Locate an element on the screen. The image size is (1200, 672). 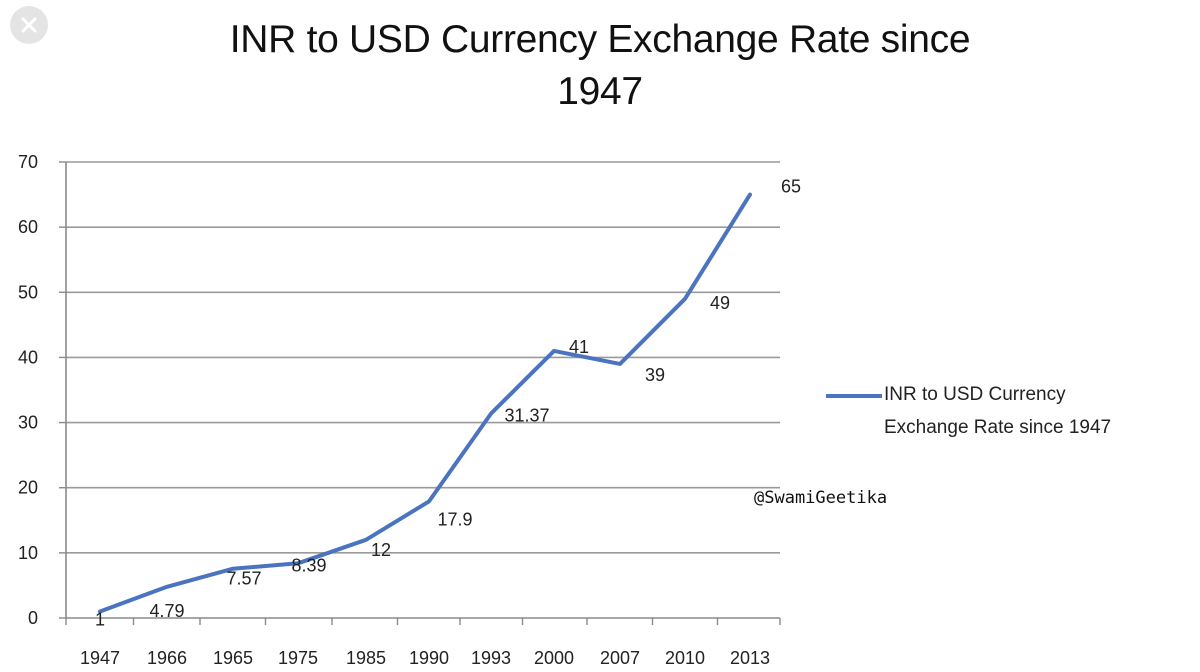
x-tick-label: 1947 is located at coordinates (100, 658).